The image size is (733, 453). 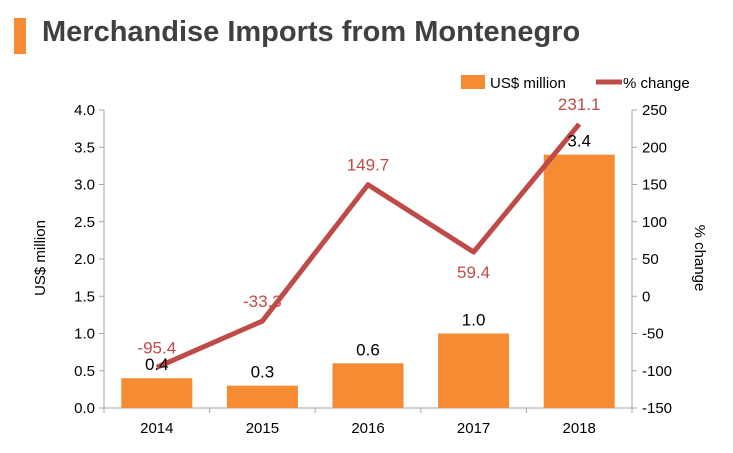 What do you see at coordinates (473, 428) in the screenshot?
I see `x-tick-label: 2017` at bounding box center [473, 428].